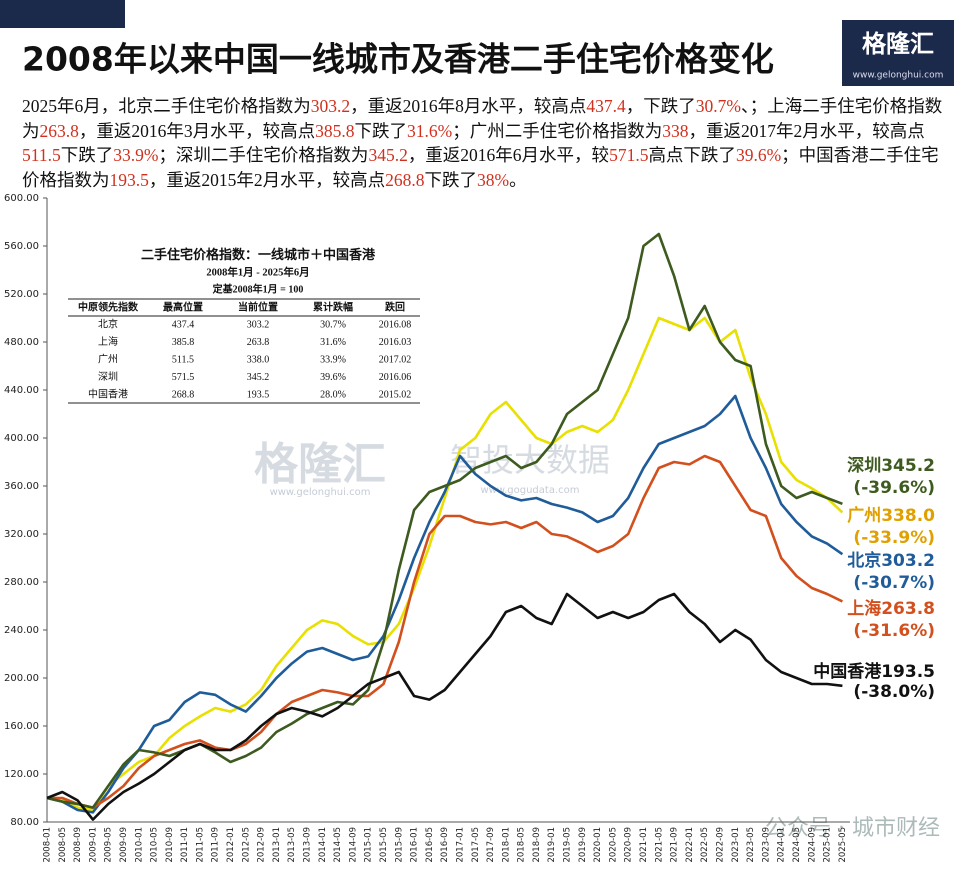 Image resolution: width=970 pixels, height=869 pixels. What do you see at coordinates (583, 845) in the screenshot?
I see `x-tick-label: 2019-09` at bounding box center [583, 845].